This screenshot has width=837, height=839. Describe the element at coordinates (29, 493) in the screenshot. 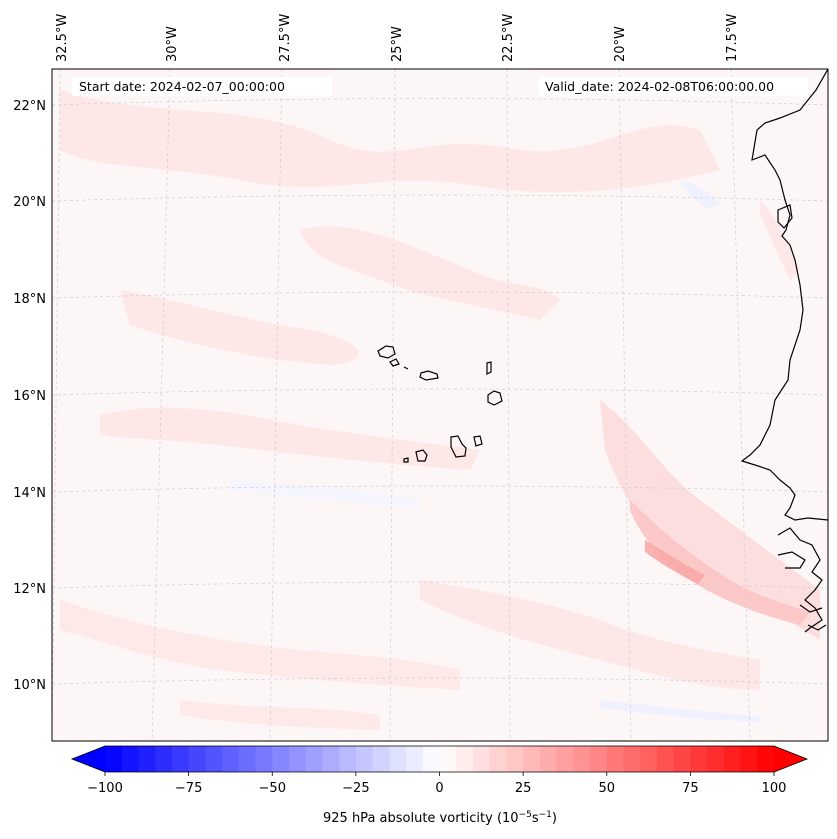

I see `lat-label-14n: 14°N` at that location.